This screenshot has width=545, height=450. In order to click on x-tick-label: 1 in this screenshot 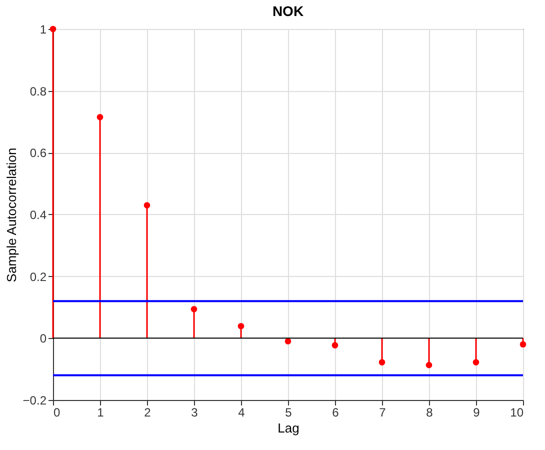, I will do `click(100, 413)`.